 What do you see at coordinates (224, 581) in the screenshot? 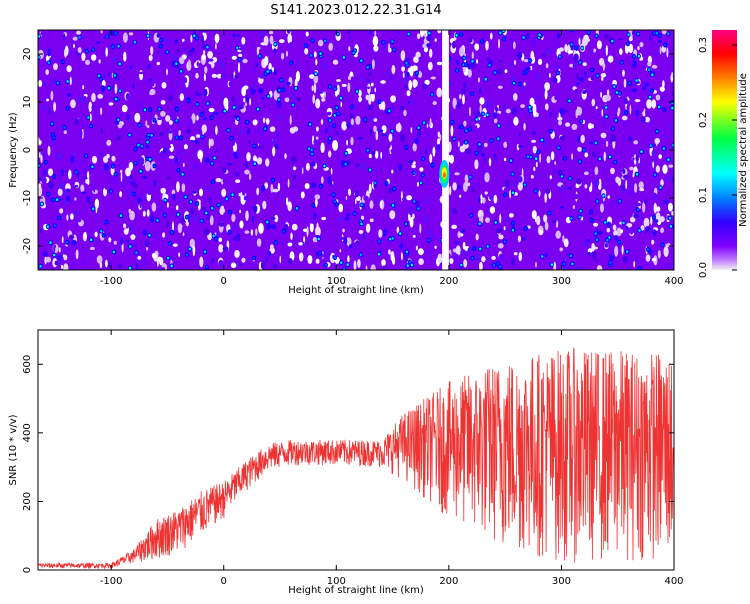
I see `x-tick-label: 0` at bounding box center [224, 581].